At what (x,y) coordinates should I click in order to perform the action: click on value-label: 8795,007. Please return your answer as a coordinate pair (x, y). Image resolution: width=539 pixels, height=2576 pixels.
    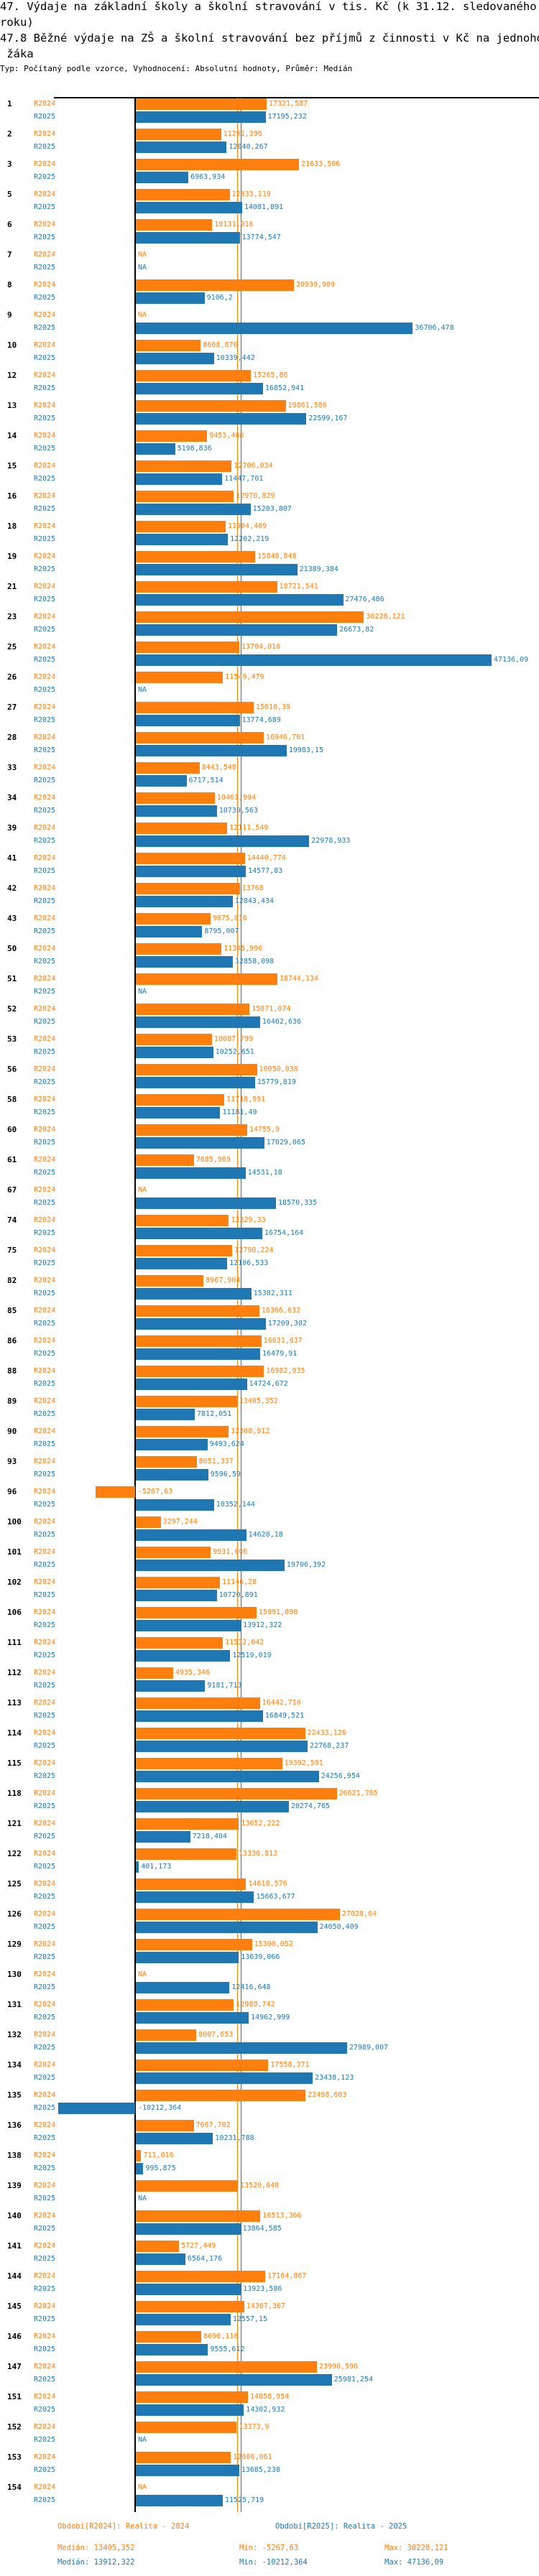
    Looking at the image, I should click on (221, 931).